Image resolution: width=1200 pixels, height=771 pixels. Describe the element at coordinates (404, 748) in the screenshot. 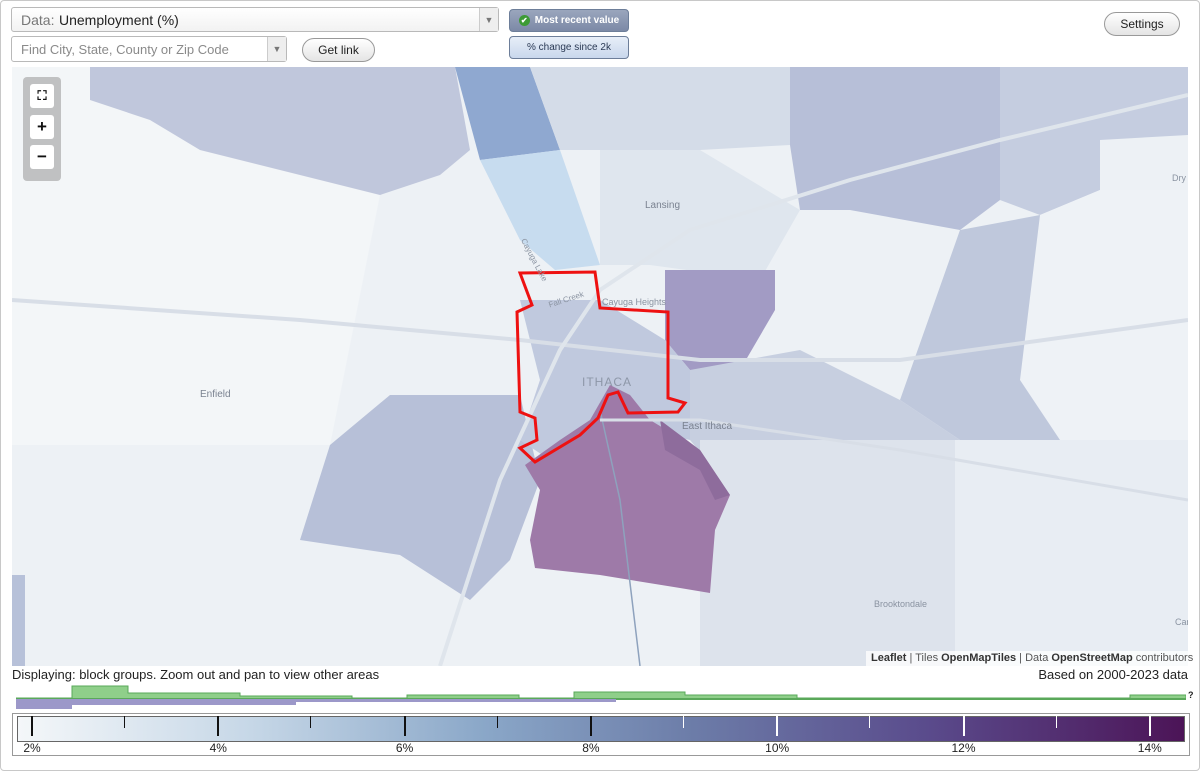

I see `legend-tick-label: 6%` at that location.